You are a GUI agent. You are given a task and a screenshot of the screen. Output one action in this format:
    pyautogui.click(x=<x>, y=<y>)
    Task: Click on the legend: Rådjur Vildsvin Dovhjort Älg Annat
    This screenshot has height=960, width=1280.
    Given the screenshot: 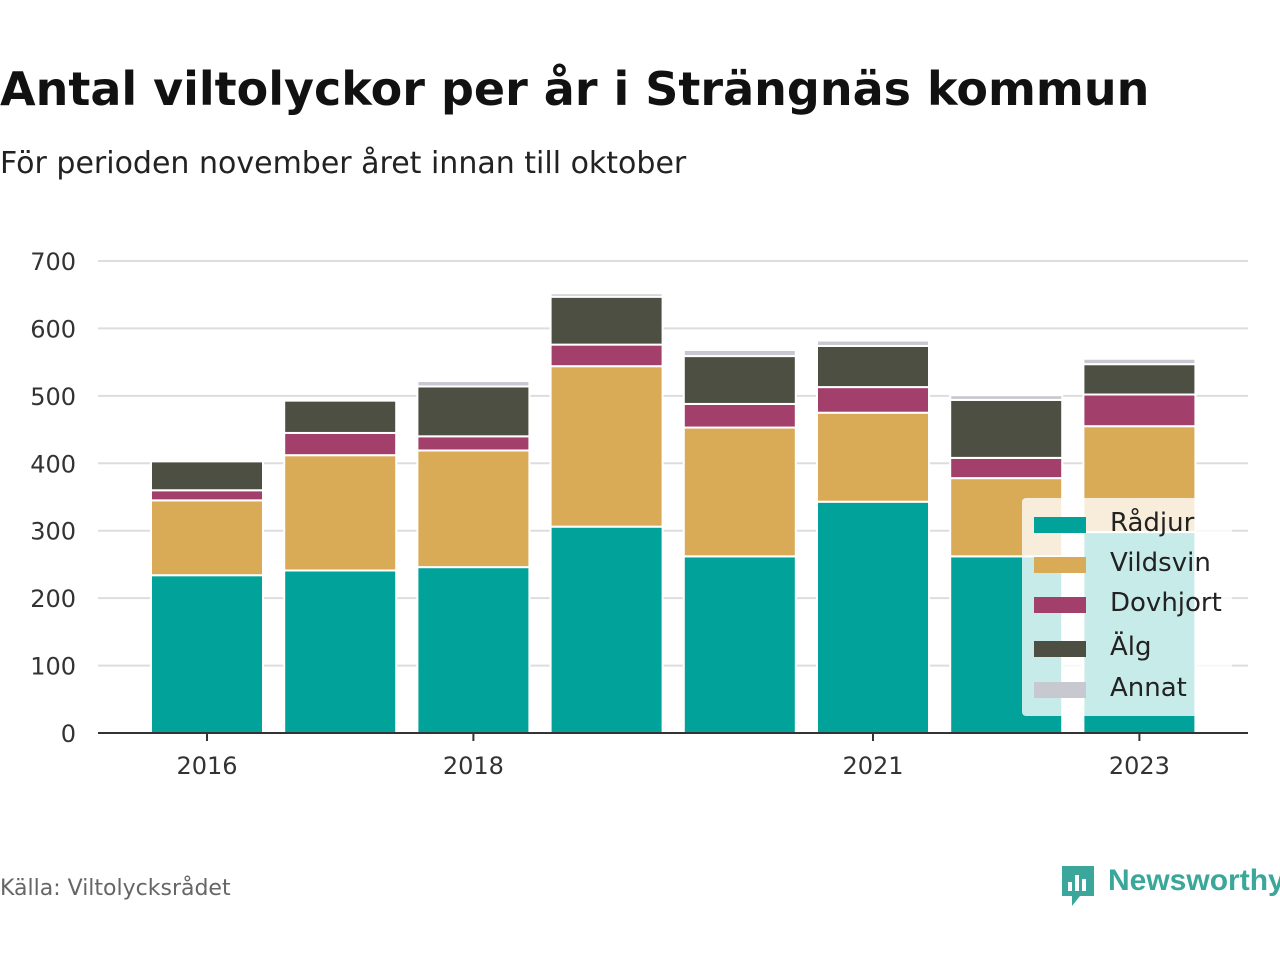 What is the action you would take?
    pyautogui.click(x=1127, y=607)
    